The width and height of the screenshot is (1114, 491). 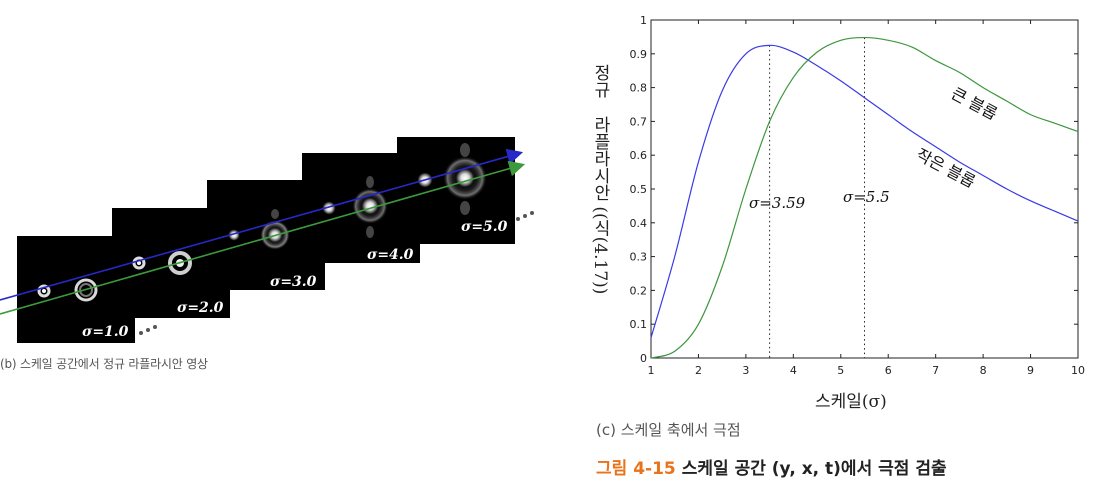 I want to click on x-tick-label: 4, so click(x=793, y=370).